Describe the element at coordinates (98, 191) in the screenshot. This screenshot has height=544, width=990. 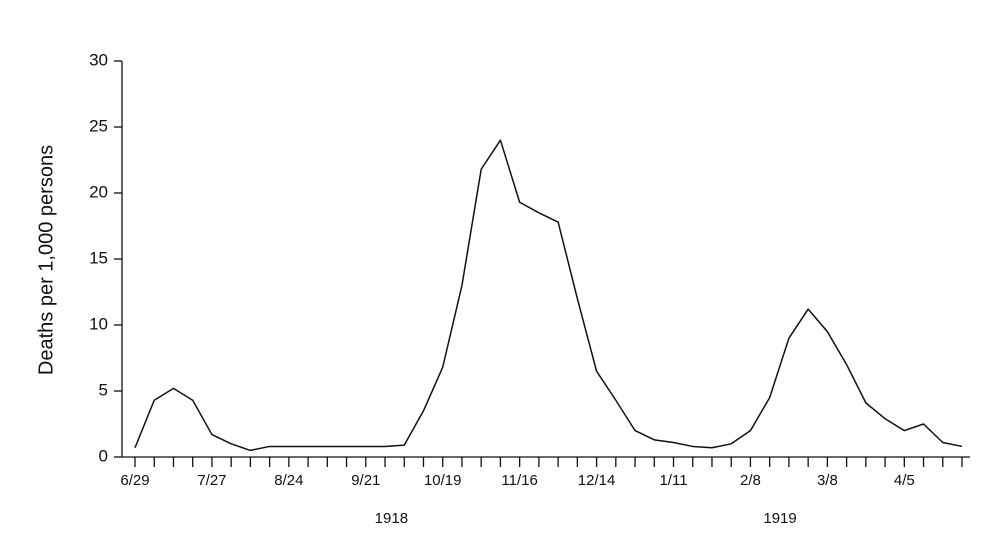
I see `y-tick-label: 20` at that location.